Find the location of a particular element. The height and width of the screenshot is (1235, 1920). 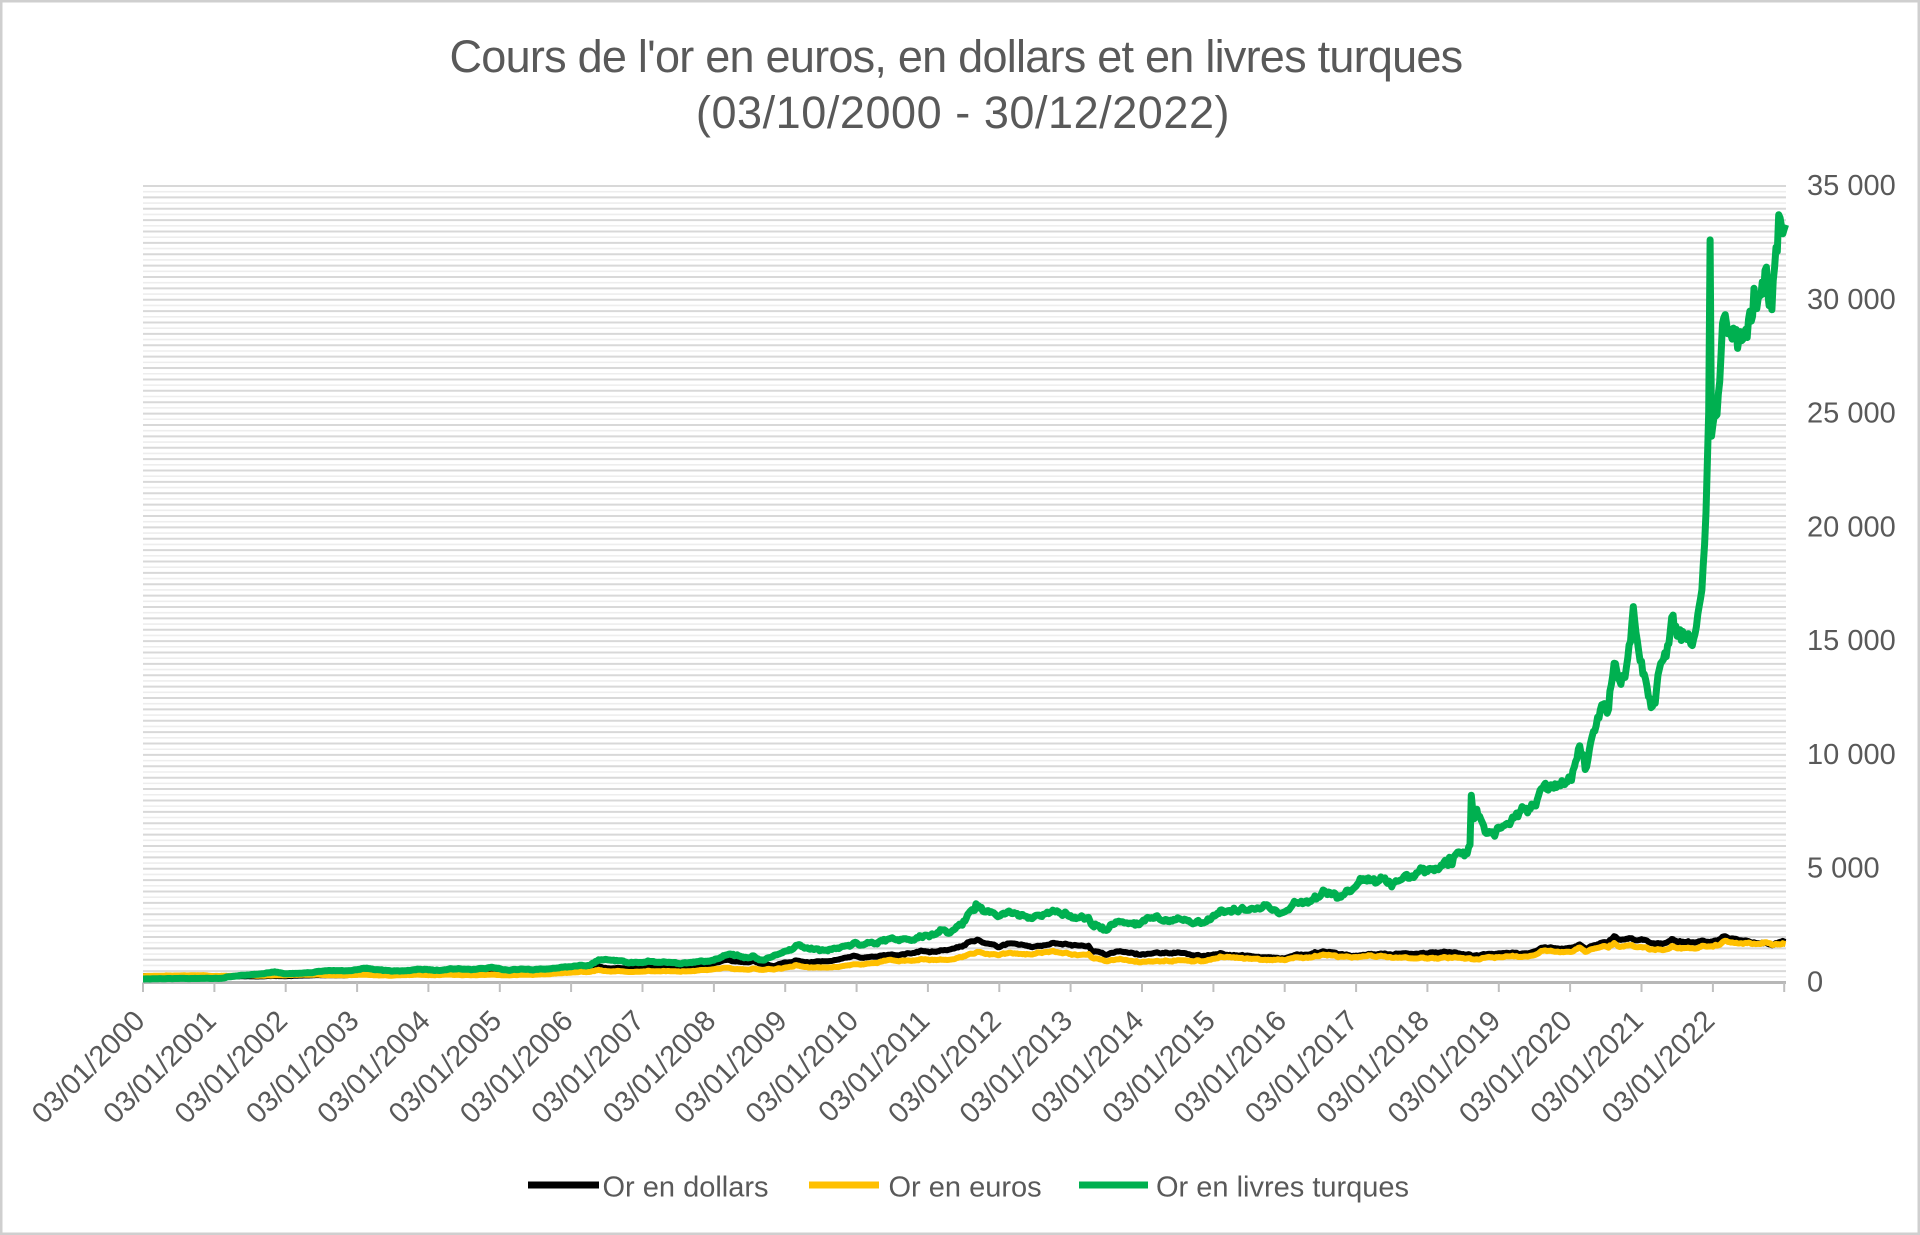

svg-text: 15 000 is located at coordinates (1851, 641).